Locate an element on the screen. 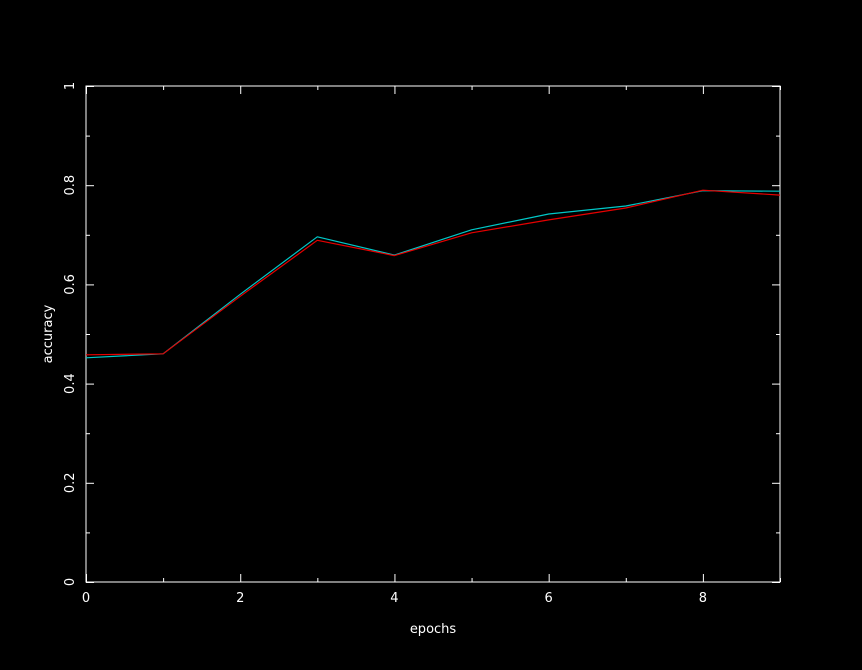 This screenshot has width=862, height=670. y-tick-label: 0.4 is located at coordinates (70, 383).